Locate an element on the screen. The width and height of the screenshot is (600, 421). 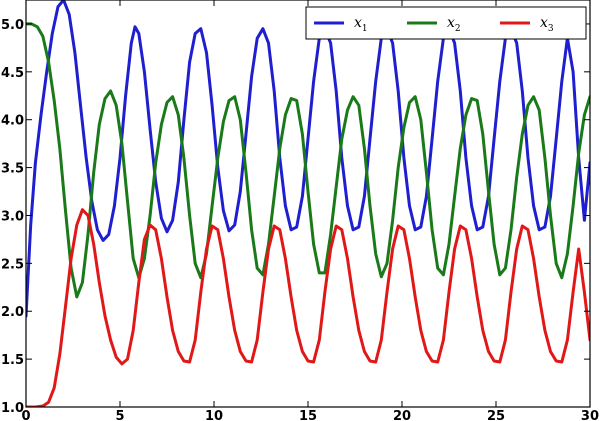
y-tick-label: 5.0 is located at coordinates (12, 25).